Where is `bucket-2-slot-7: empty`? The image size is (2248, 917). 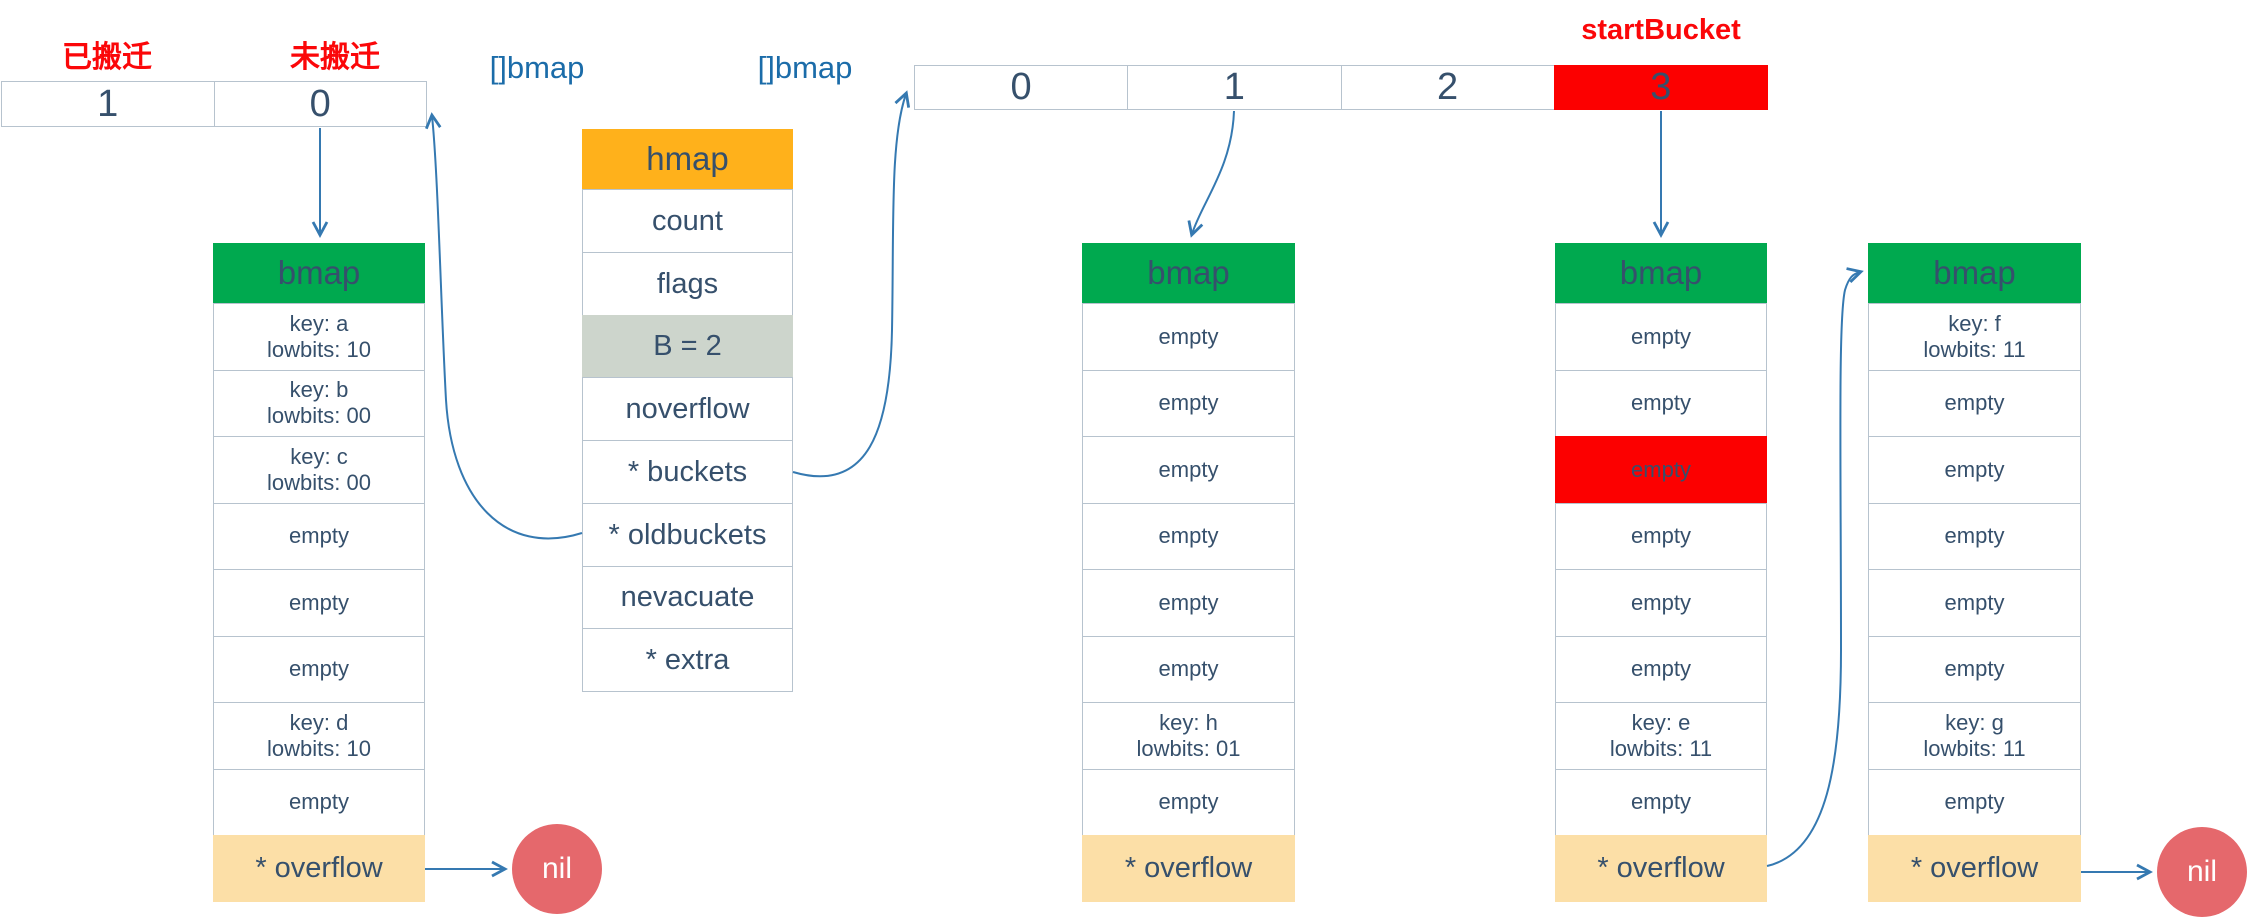 bucket-2-slot-7: empty is located at coordinates (1188, 802).